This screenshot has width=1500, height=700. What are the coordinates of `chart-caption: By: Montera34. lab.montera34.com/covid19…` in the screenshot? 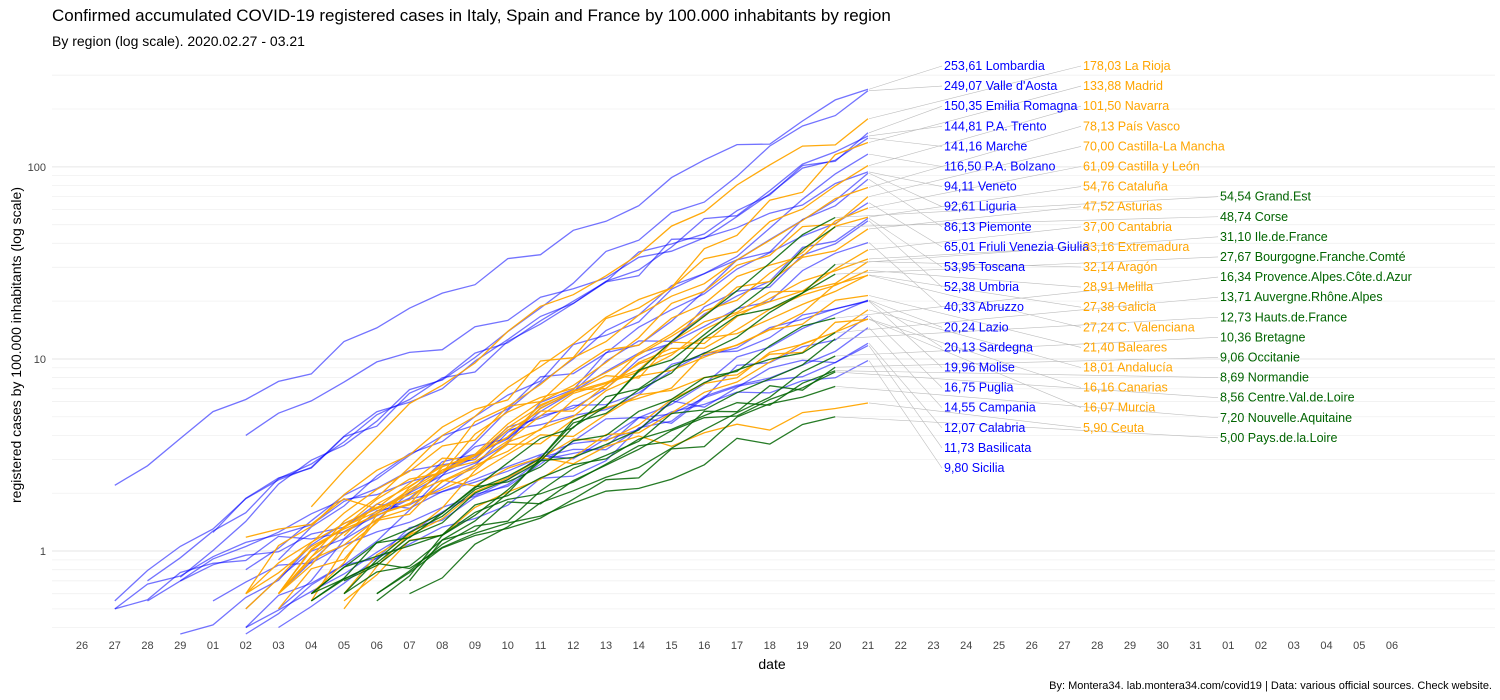 It's located at (1270, 686).